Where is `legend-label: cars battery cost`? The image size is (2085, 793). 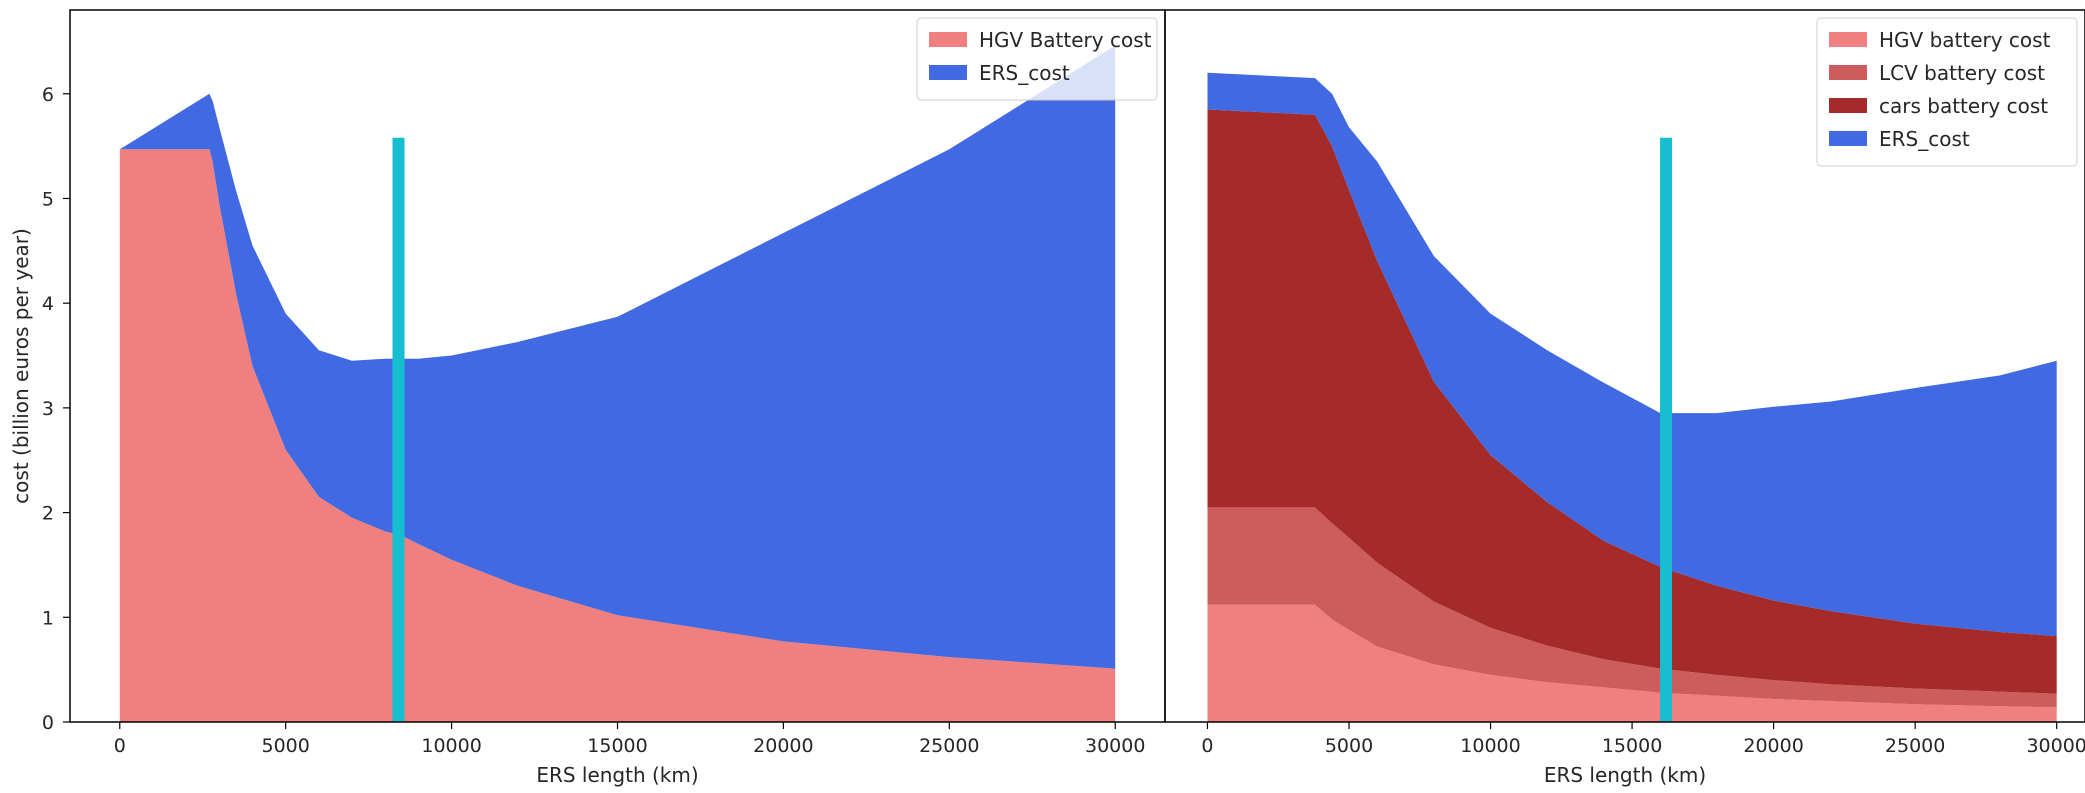
legend-label: cars battery cost is located at coordinates (1963, 106).